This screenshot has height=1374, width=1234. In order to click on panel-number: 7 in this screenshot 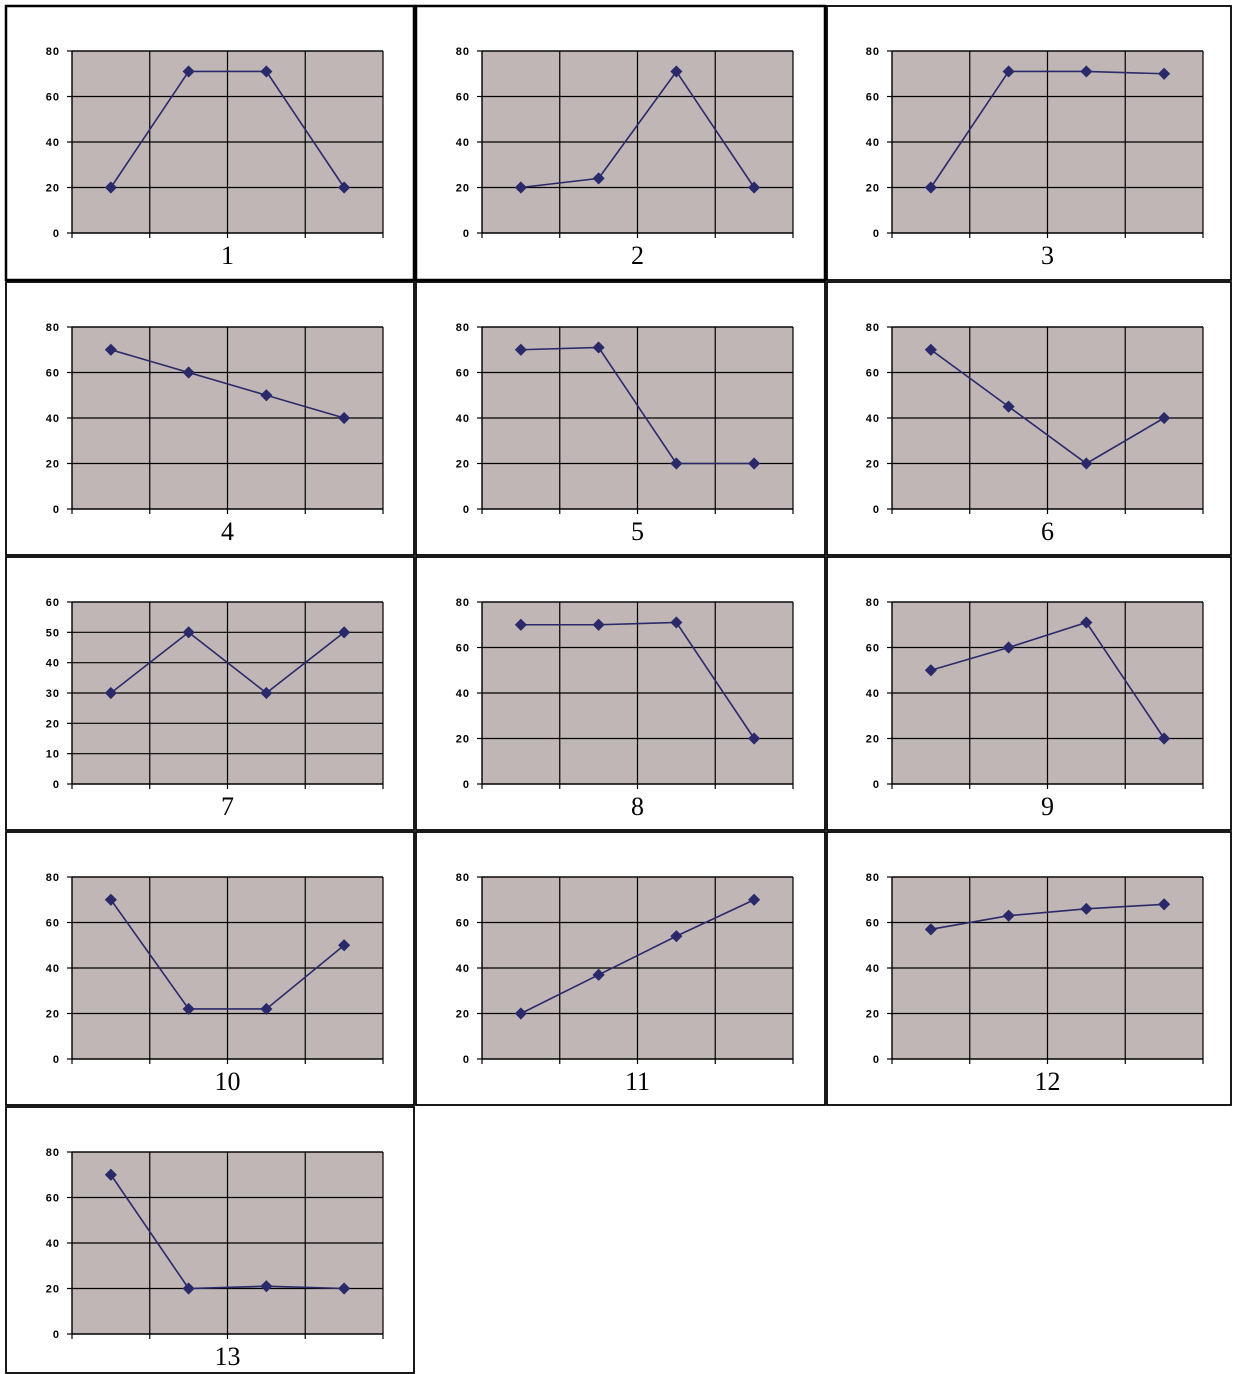, I will do `click(227, 806)`.